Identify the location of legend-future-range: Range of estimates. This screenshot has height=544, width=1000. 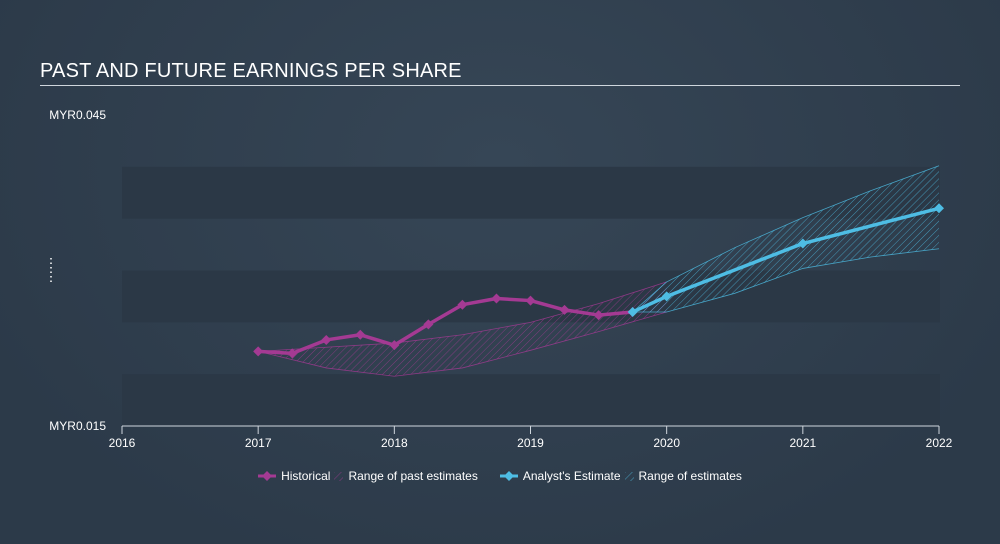
(683, 476).